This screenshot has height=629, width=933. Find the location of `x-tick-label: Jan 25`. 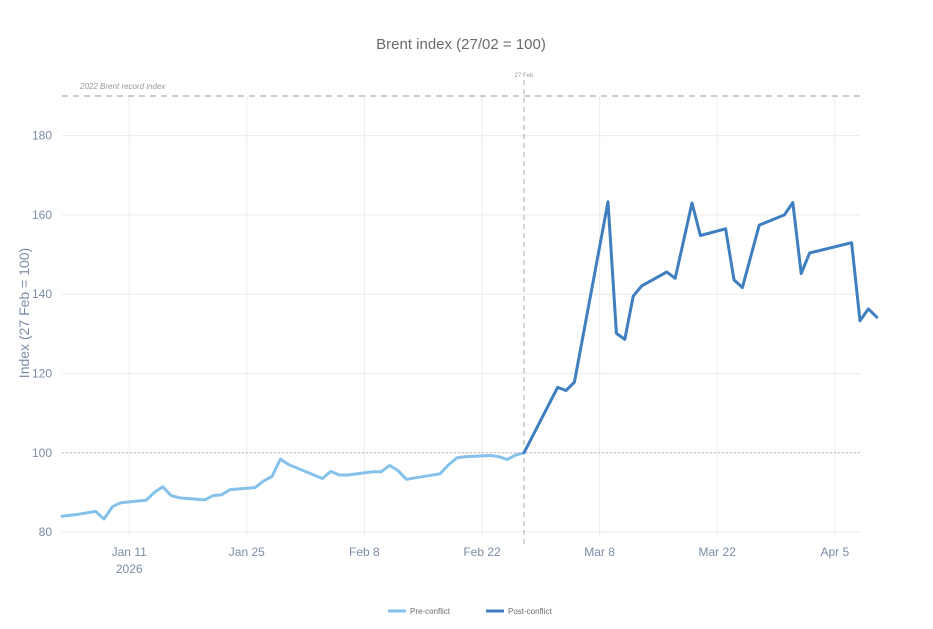

x-tick-label: Jan 25 is located at coordinates (247, 552).